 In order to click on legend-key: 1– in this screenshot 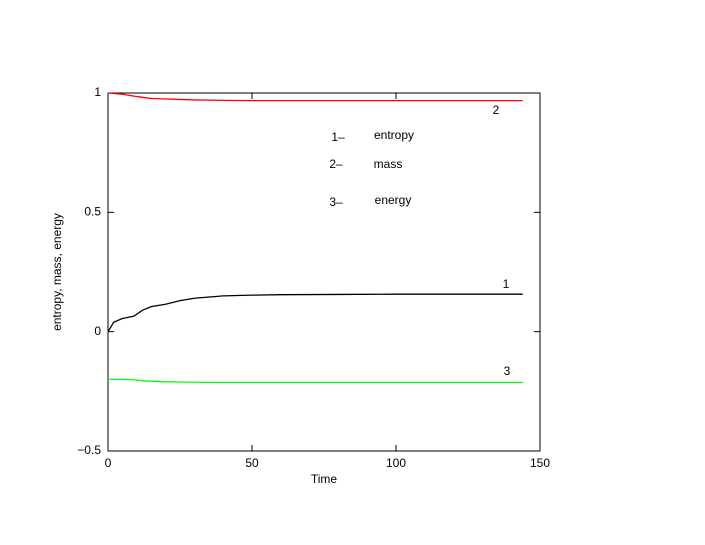, I will do `click(338, 137)`.